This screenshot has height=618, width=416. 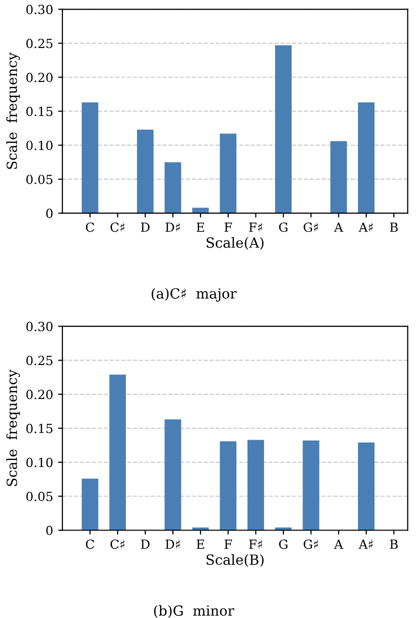 I want to click on text: (b)G minor, so click(x=194, y=611).